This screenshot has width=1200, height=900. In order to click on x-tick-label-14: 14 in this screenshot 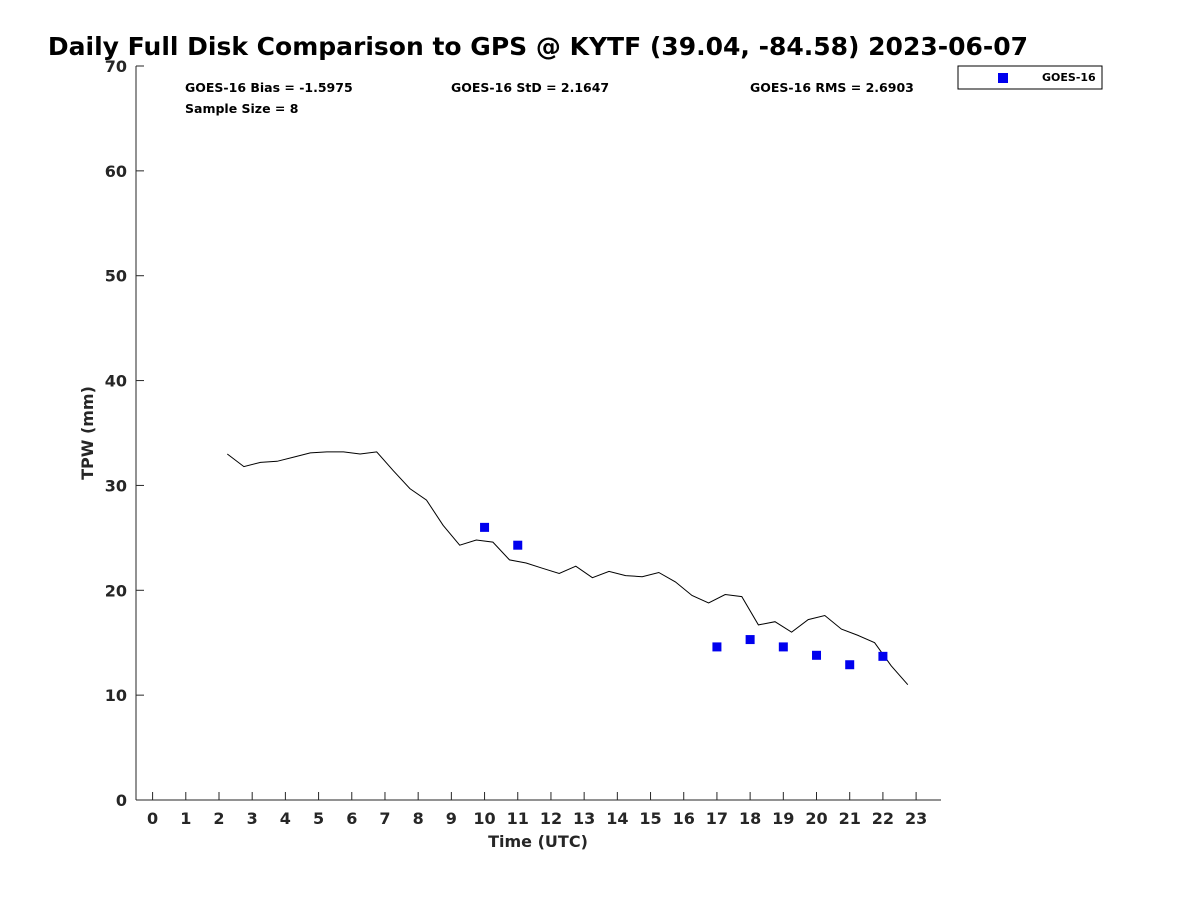, I will do `click(617, 818)`.